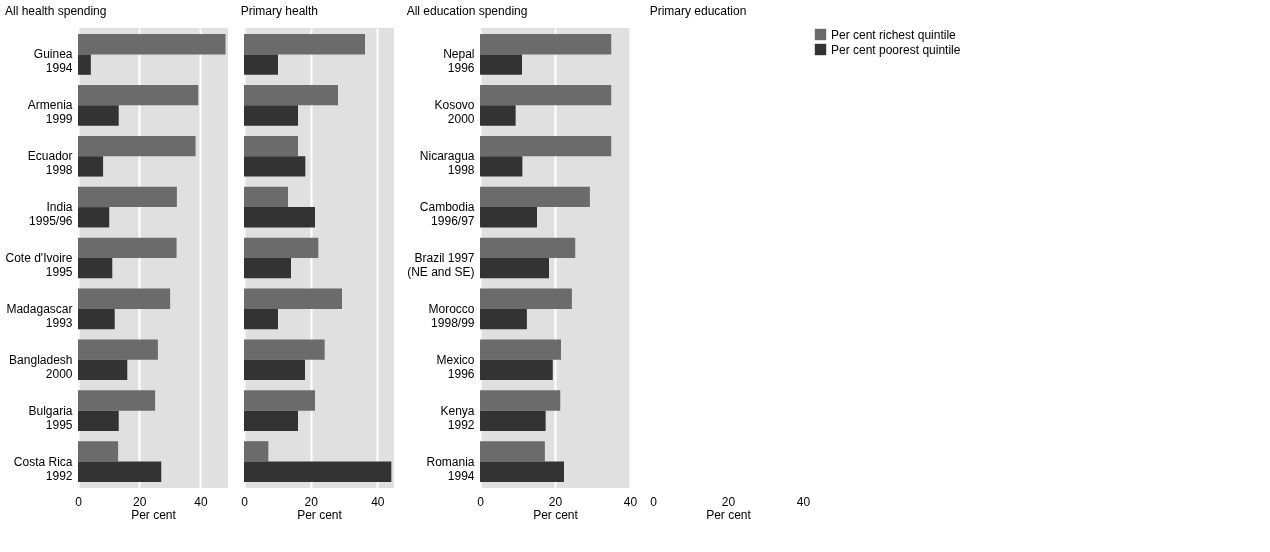  Describe the element at coordinates (56, 11) in the screenshot. I see `chart-title: All health spending` at that location.